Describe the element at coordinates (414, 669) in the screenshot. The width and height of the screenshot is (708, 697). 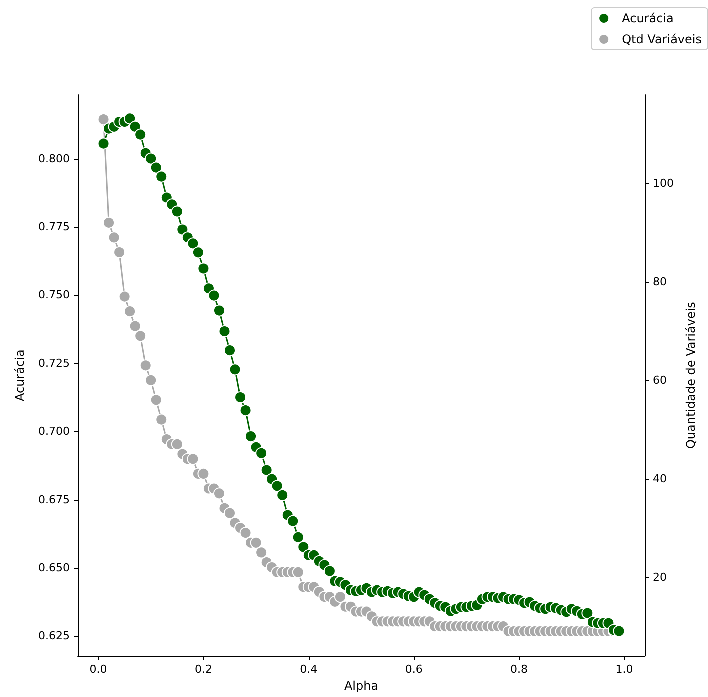
I see `x-tick-label: 0.6` at that location.